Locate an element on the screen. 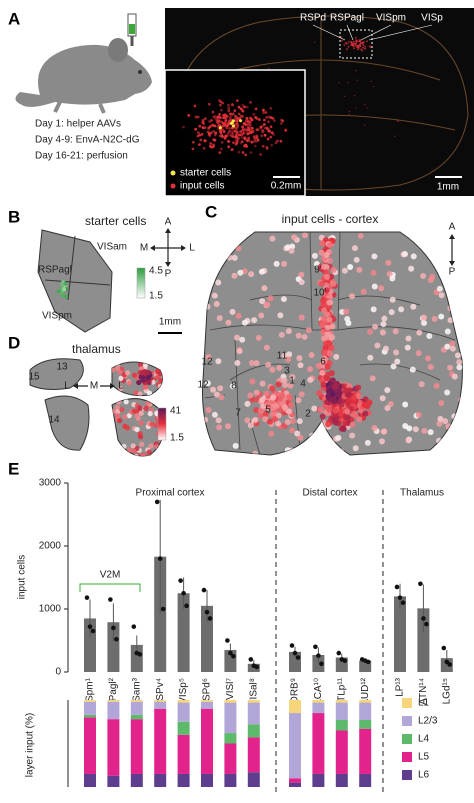  compass-label: M is located at coordinates (144, 248).